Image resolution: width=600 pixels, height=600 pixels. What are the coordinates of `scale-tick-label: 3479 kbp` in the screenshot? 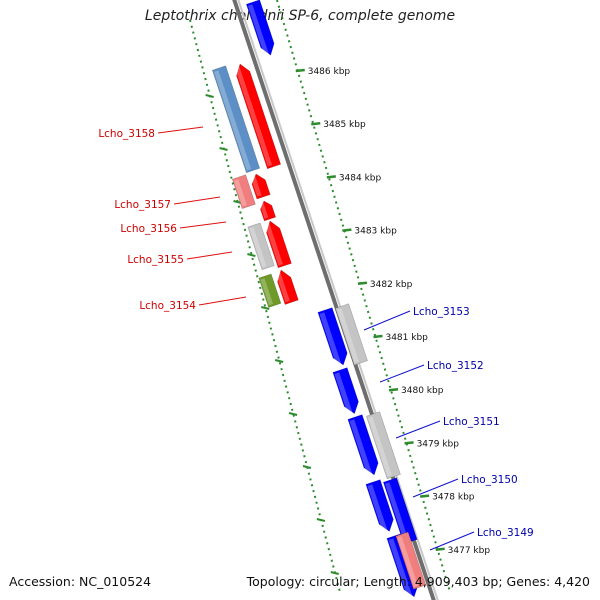 It's located at (438, 444).